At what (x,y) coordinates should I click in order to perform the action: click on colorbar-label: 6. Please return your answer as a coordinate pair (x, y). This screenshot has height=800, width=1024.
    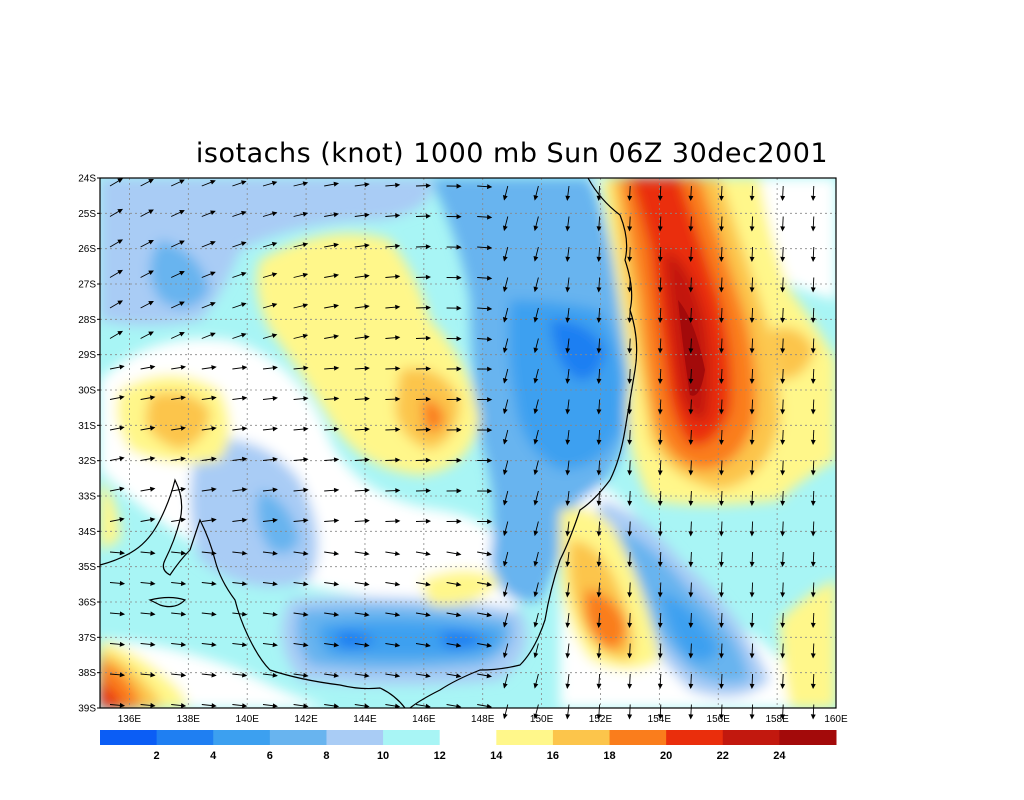
    Looking at the image, I should click on (270, 756).